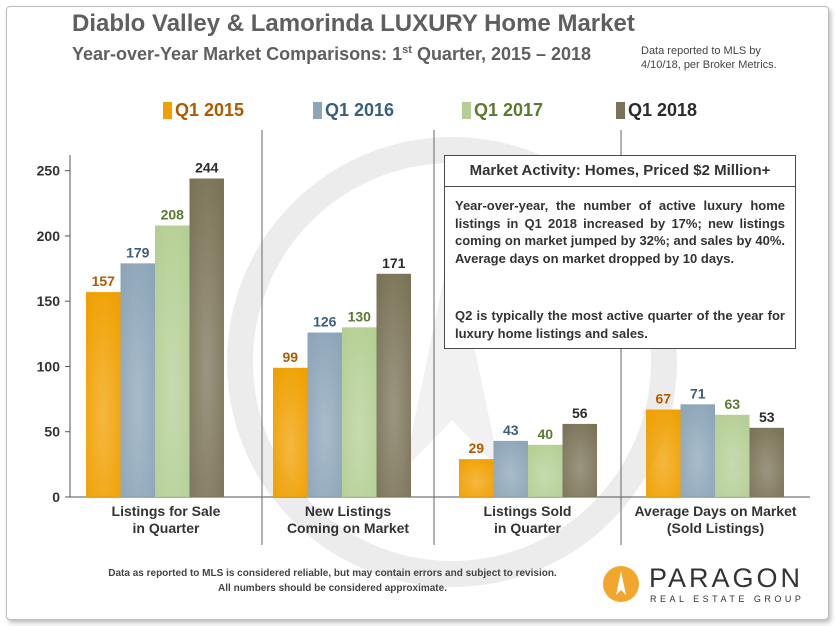 The image size is (835, 626). I want to click on data-label: 43, so click(511, 430).